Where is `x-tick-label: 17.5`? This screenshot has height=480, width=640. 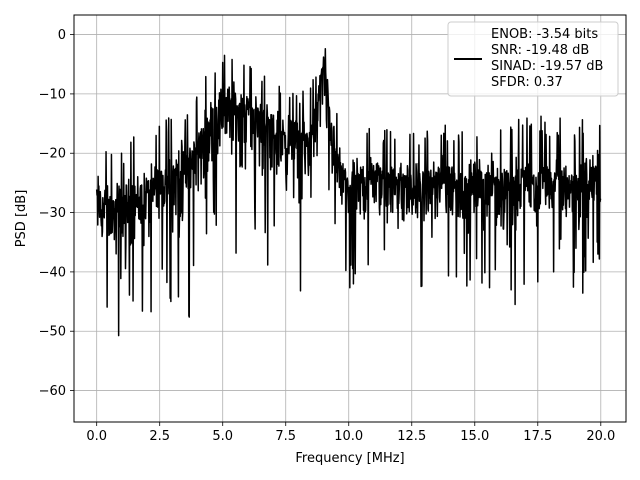 x-tick-label: 17.5 is located at coordinates (537, 436).